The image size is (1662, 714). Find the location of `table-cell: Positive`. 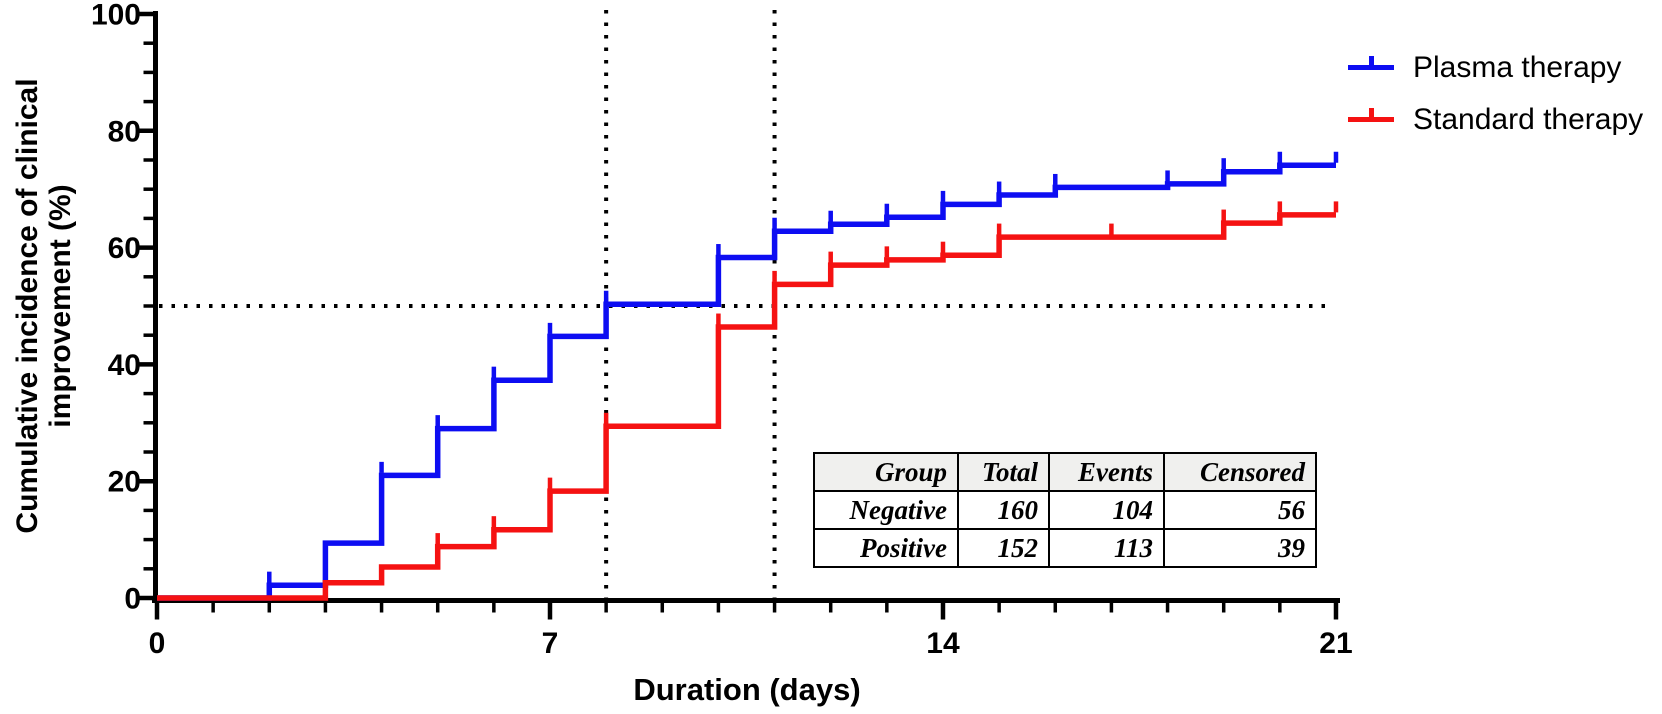

table-cell: Positive is located at coordinates (886, 548).